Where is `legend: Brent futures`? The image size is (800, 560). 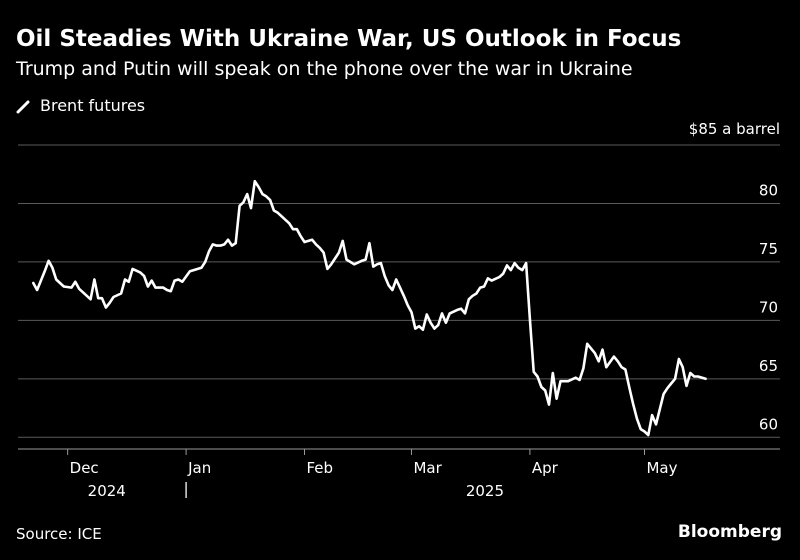
legend: Brent futures is located at coordinates (80, 105).